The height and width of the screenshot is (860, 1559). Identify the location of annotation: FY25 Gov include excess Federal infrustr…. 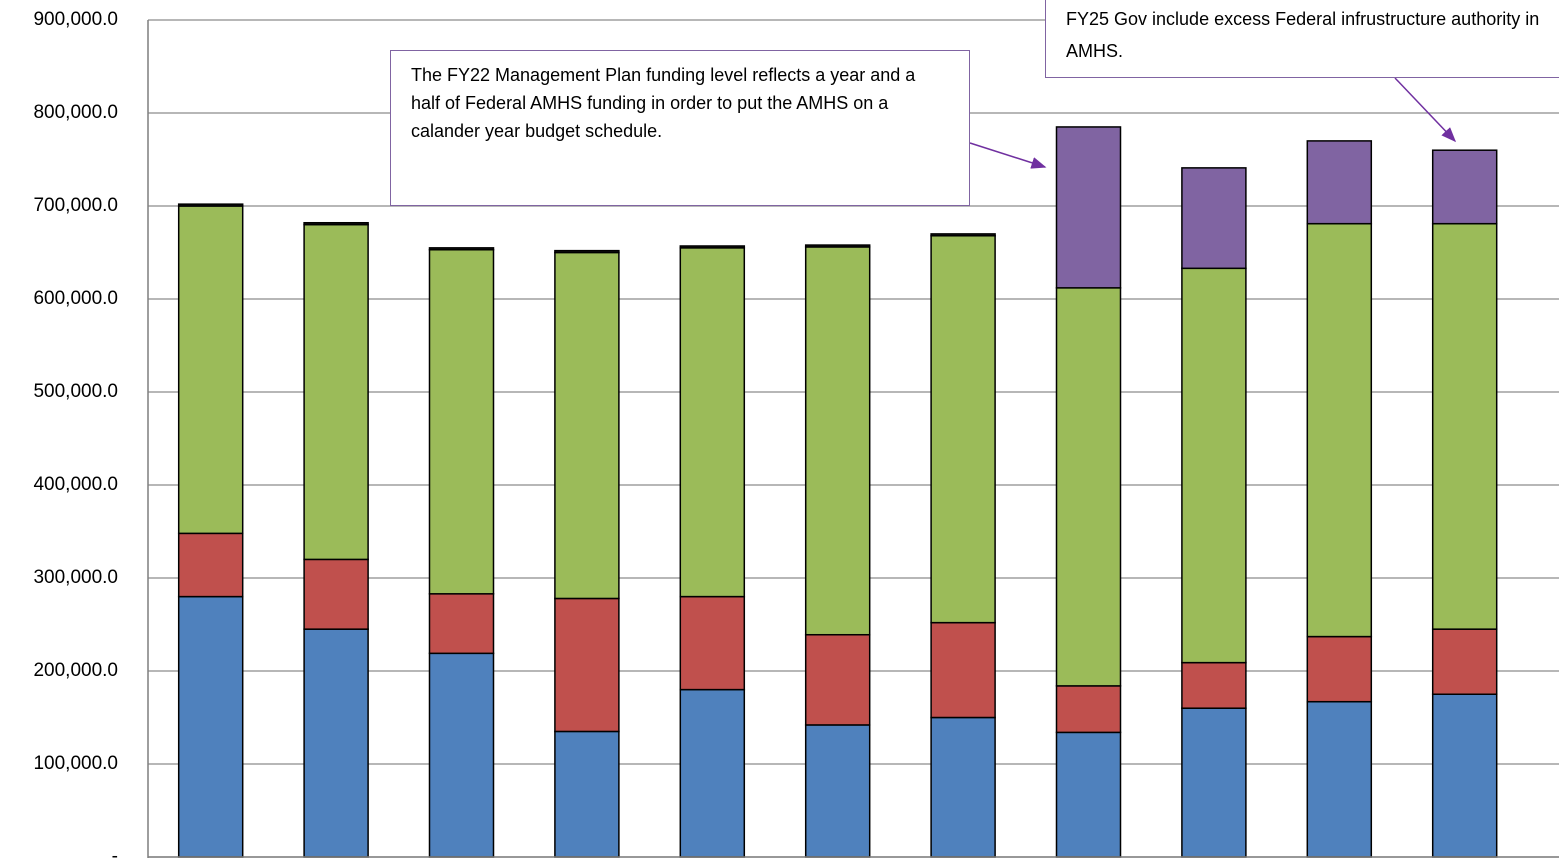
(1302, 39).